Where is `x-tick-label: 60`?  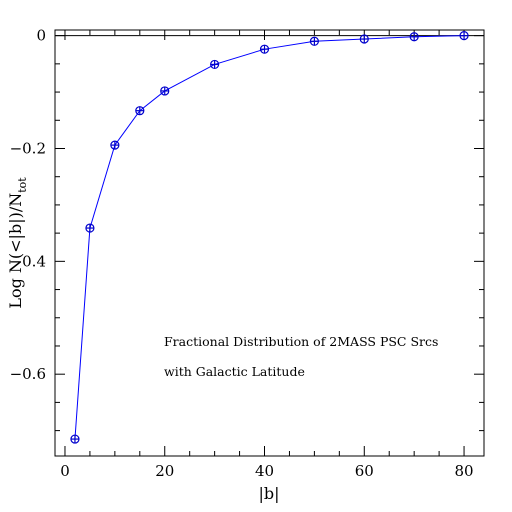 x-tick-label: 60 is located at coordinates (364, 471).